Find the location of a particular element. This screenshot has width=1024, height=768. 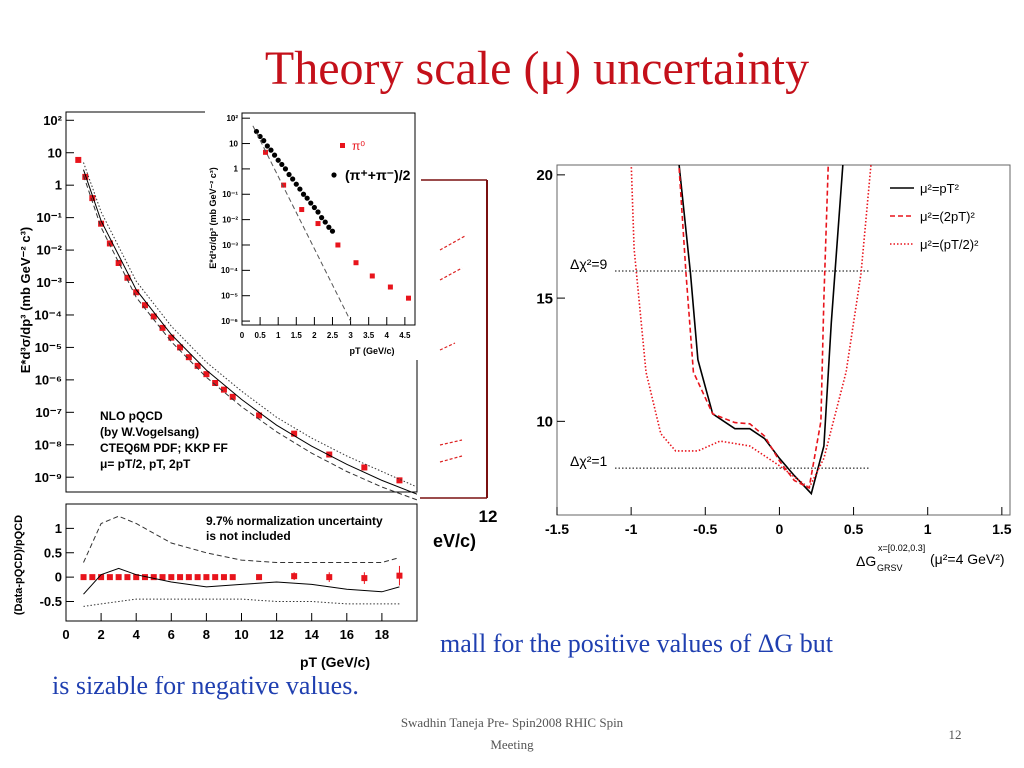

y-tick-label: 10⁻⁵ is located at coordinates (229, 296).